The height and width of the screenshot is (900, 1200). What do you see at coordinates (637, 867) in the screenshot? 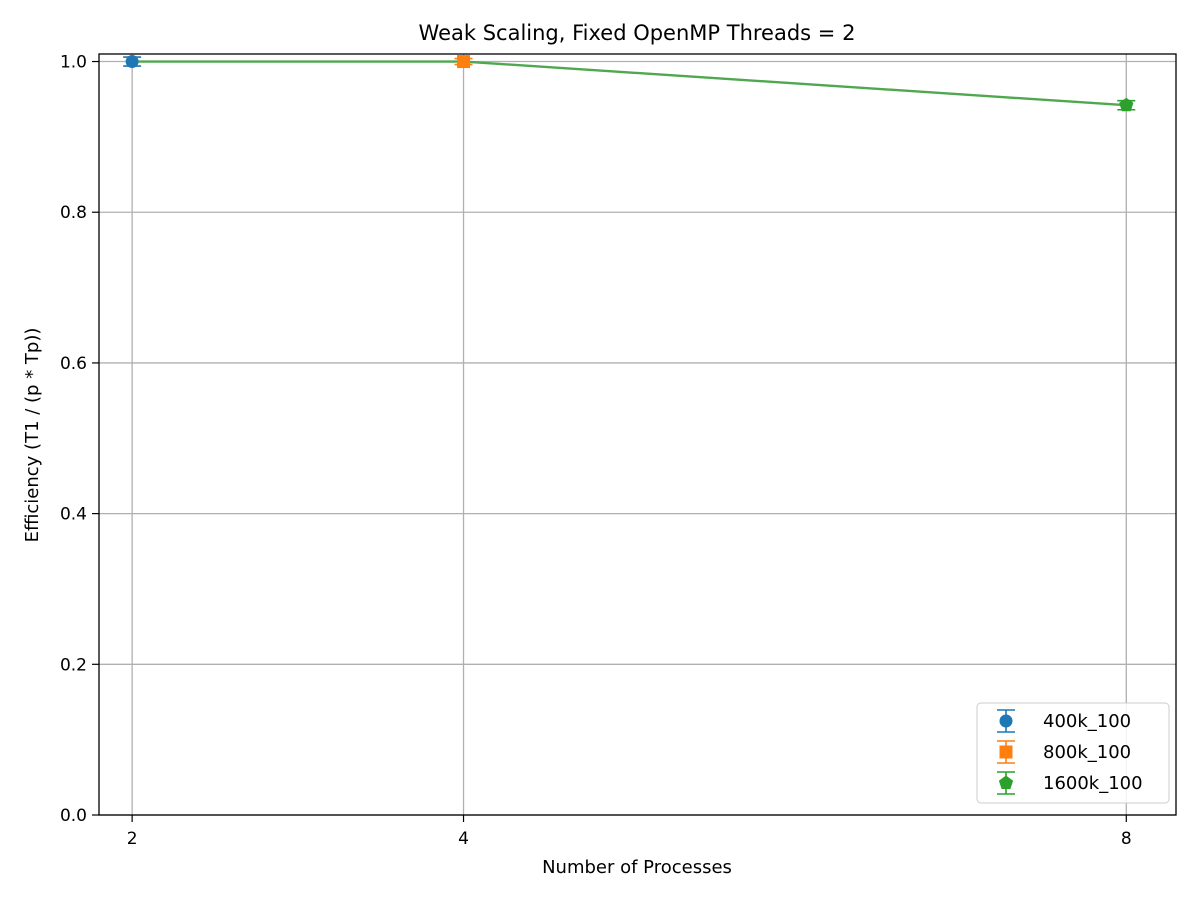
I see `x-axis-label: Number of Processes` at bounding box center [637, 867].